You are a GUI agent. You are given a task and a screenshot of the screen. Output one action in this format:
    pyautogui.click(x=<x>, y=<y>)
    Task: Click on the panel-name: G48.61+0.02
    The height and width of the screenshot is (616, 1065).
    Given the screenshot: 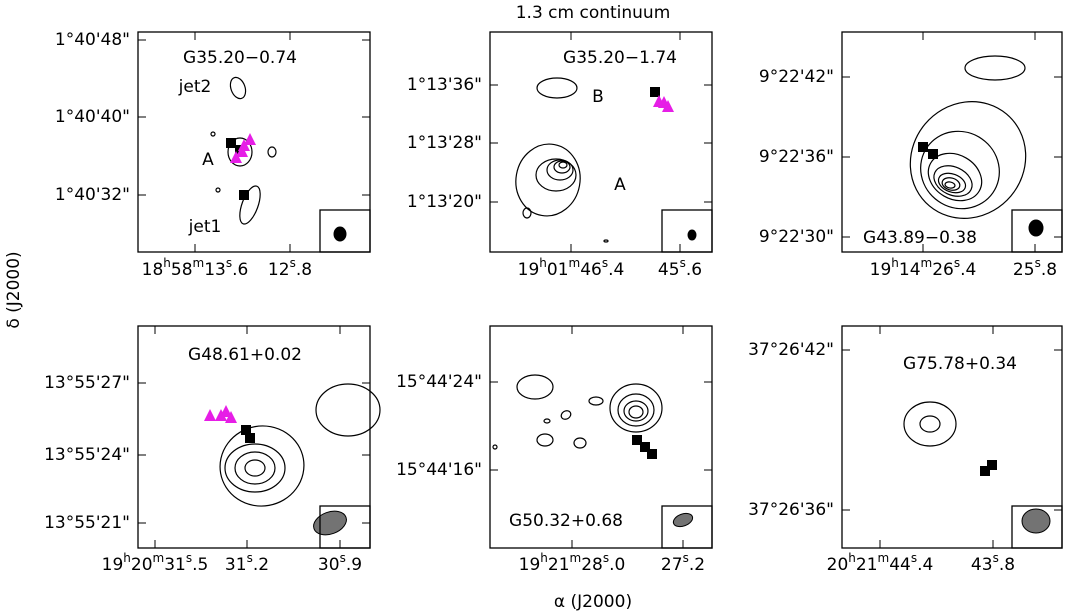 What is the action you would take?
    pyautogui.click(x=245, y=355)
    